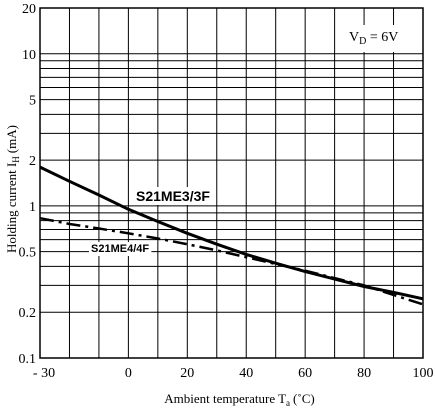 The width and height of the screenshot is (435, 412). What do you see at coordinates (28, 253) in the screenshot?
I see `y-tick-label: 0.5` at bounding box center [28, 253].